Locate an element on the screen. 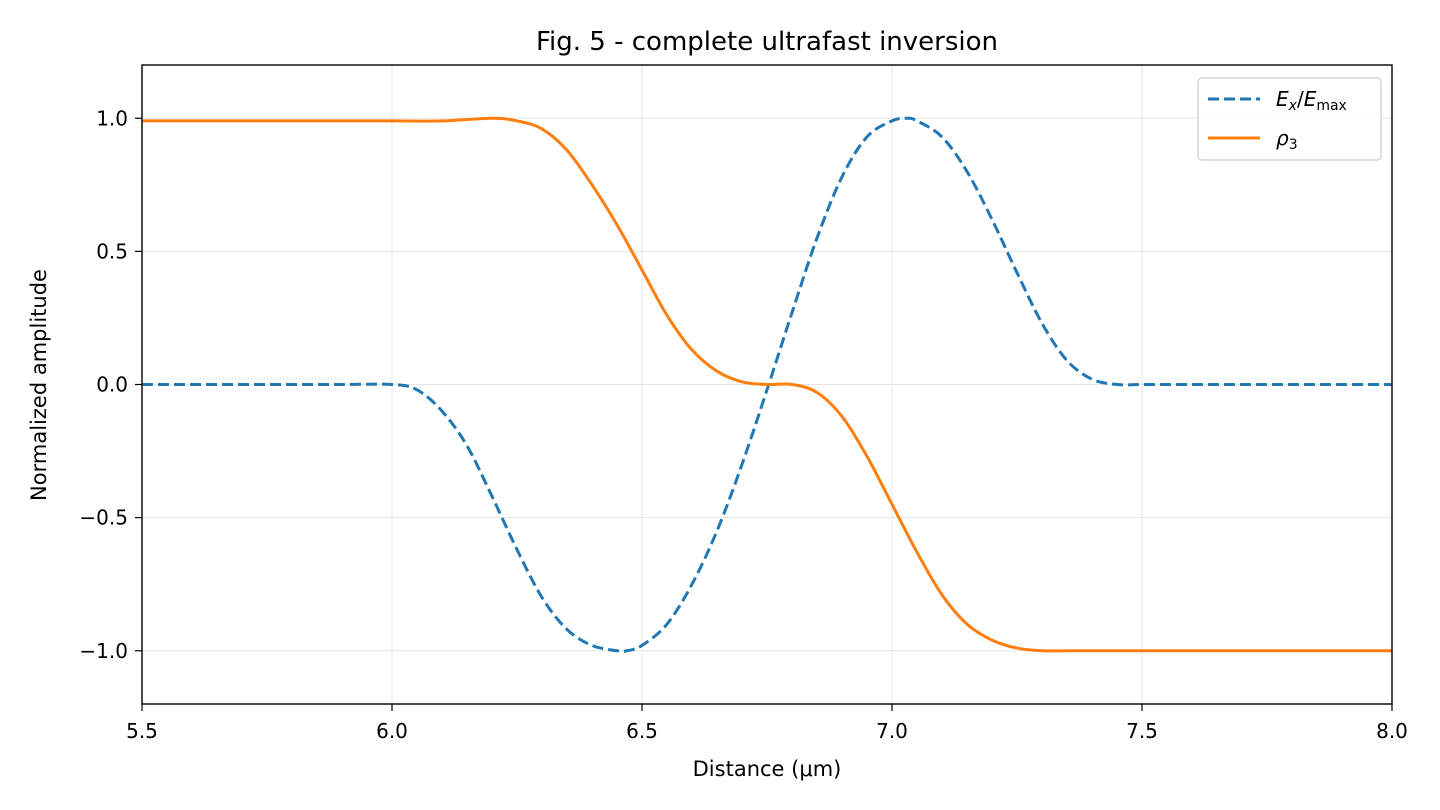  y-tick-label: 0.0 is located at coordinates (112, 385).